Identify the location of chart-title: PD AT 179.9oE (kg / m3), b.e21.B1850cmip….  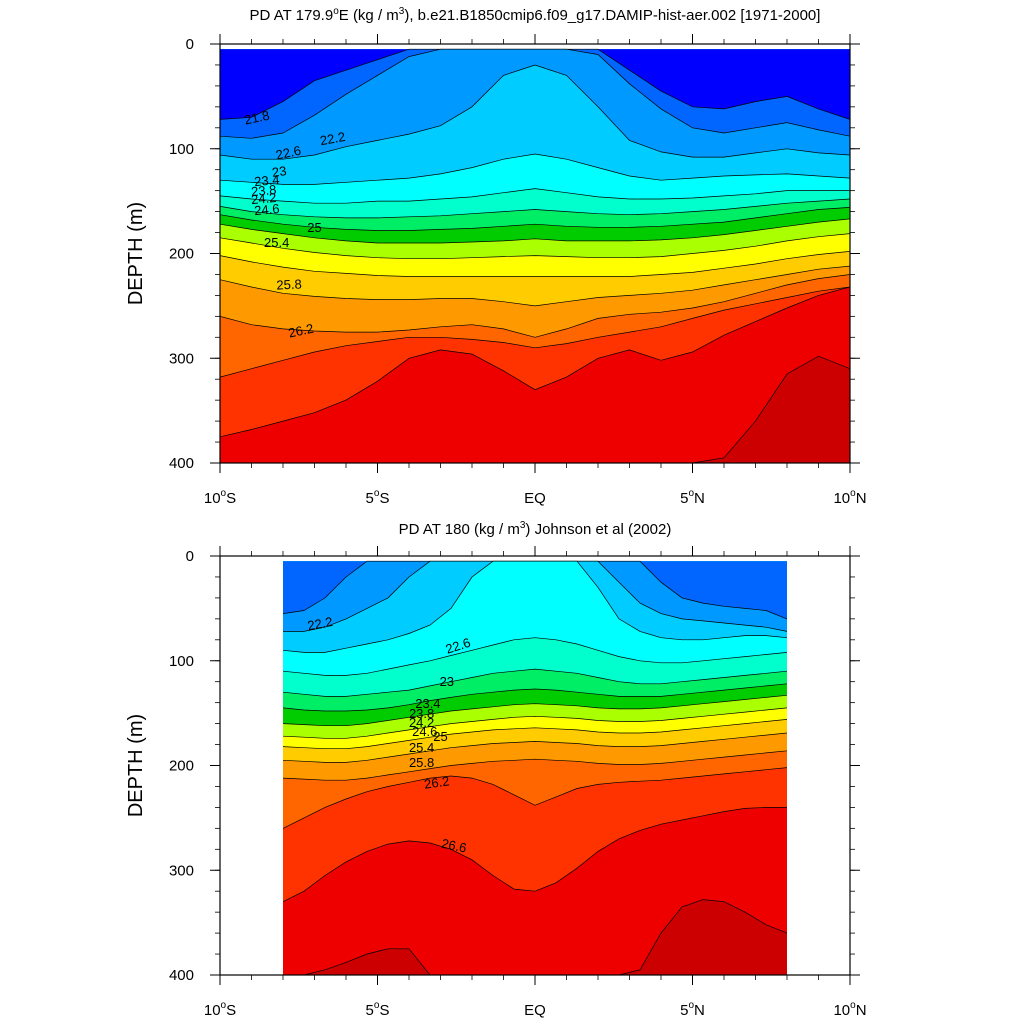
(535, 15).